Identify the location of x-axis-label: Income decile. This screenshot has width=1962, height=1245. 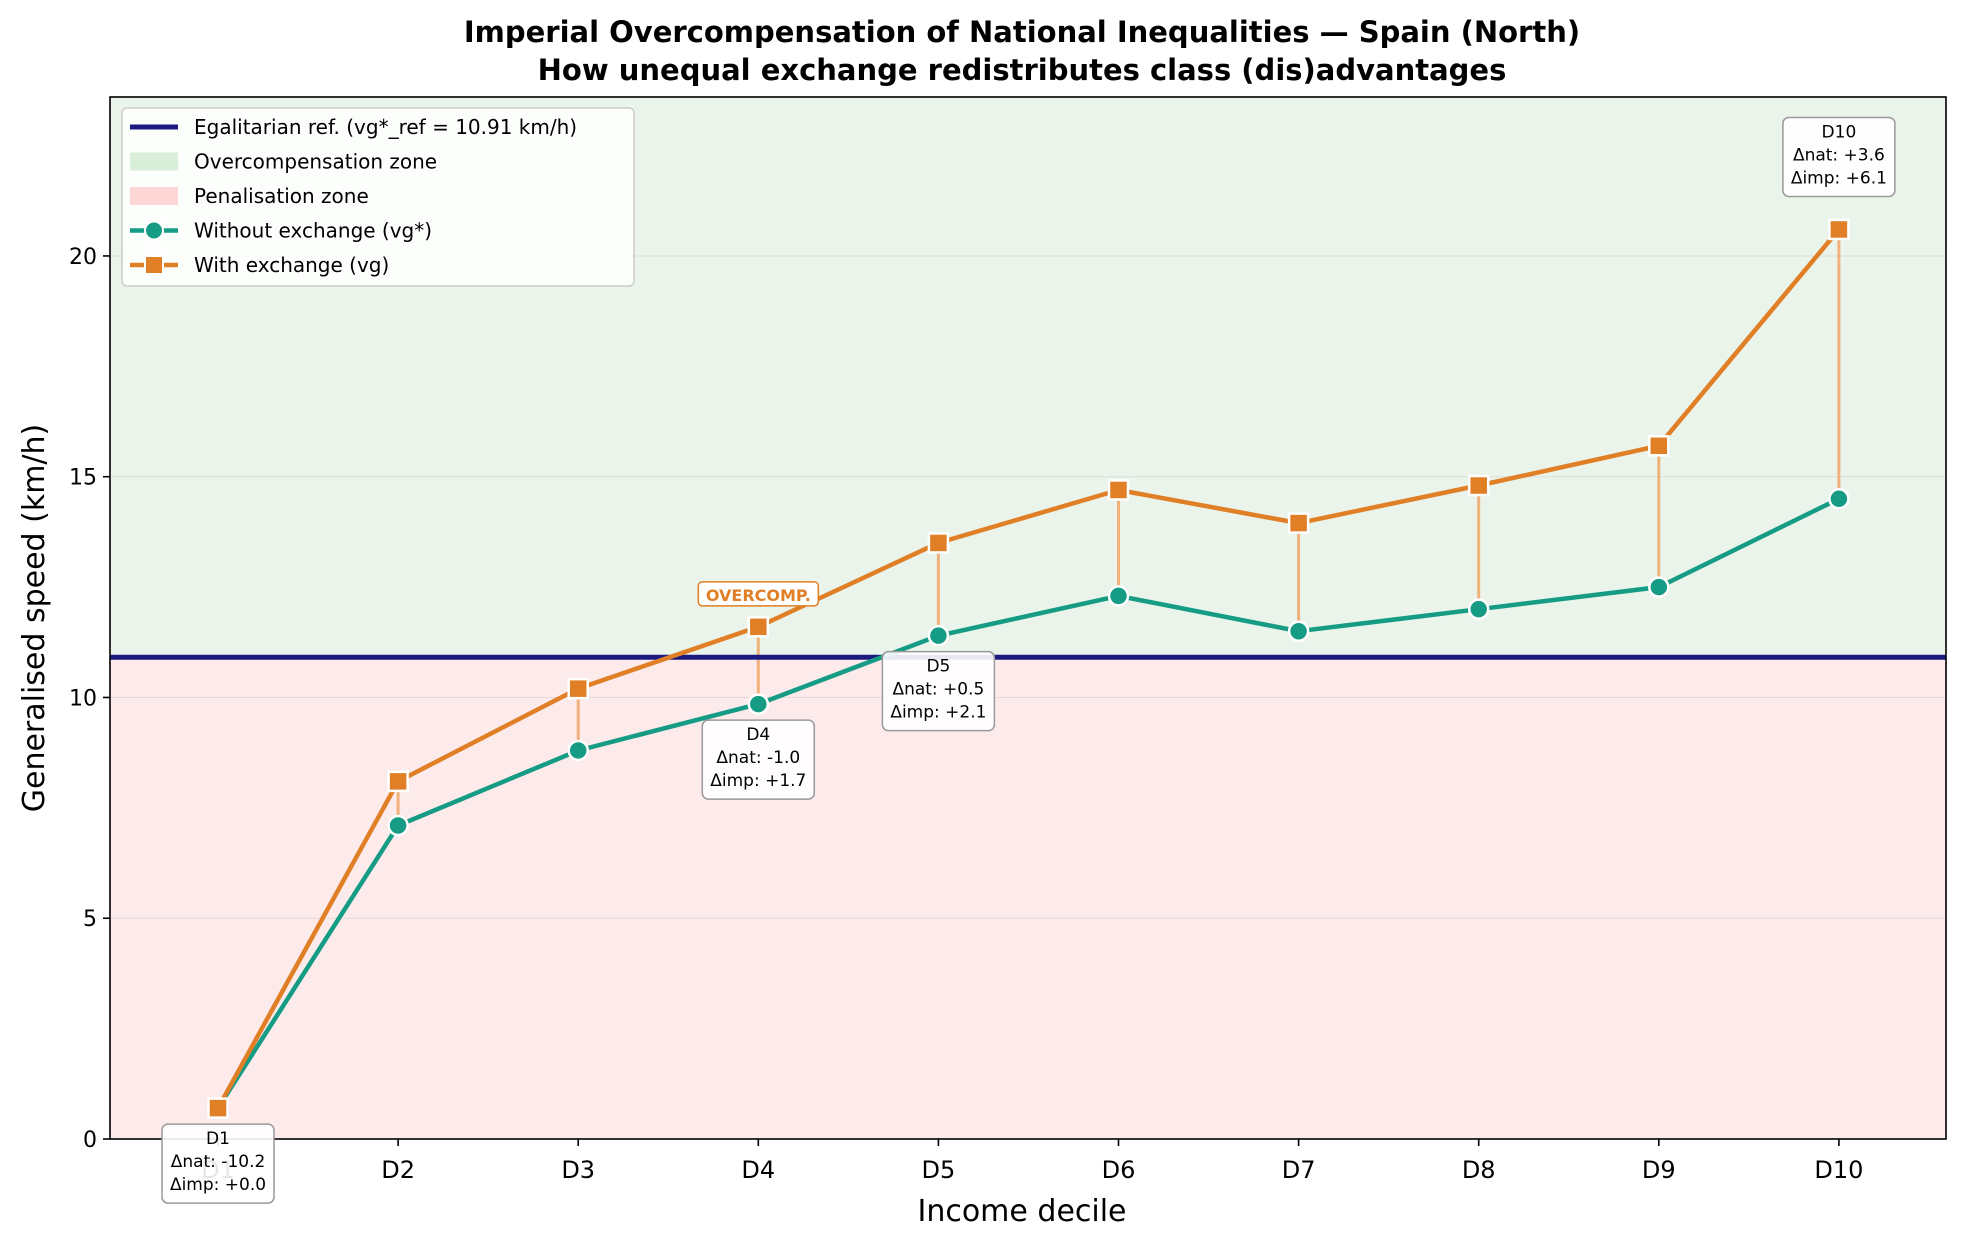
(1021, 1211).